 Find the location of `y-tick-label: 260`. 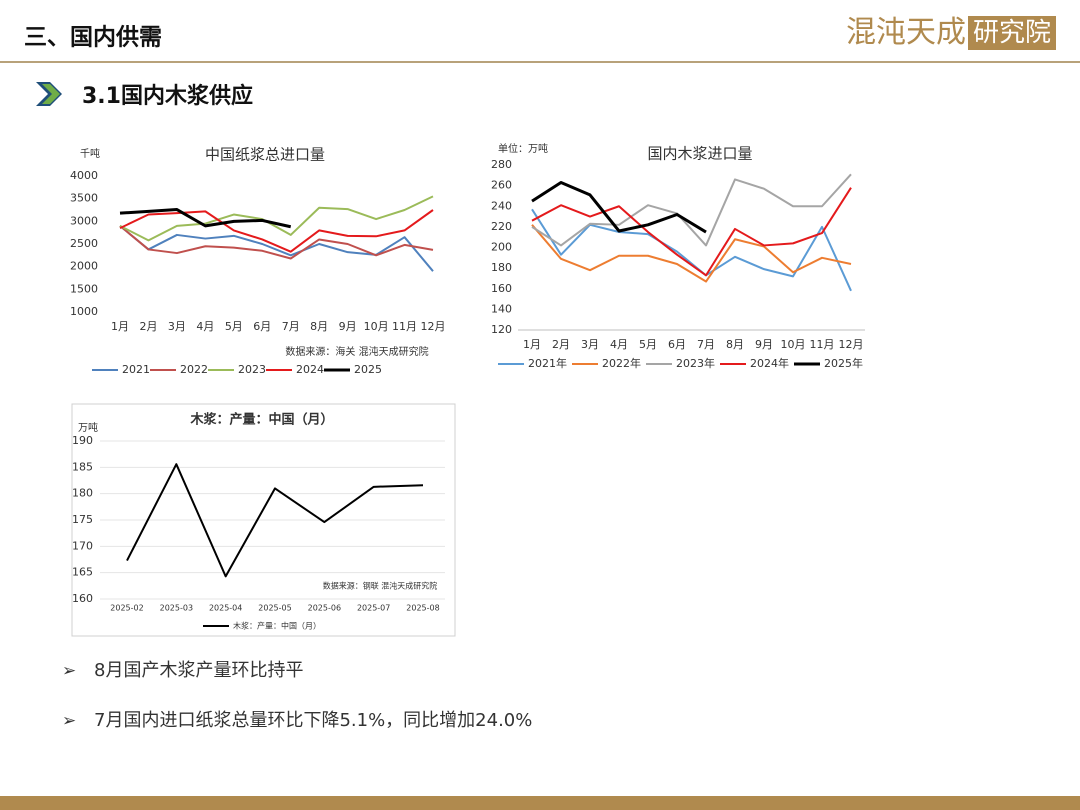

y-tick-label: 260 is located at coordinates (501, 185).